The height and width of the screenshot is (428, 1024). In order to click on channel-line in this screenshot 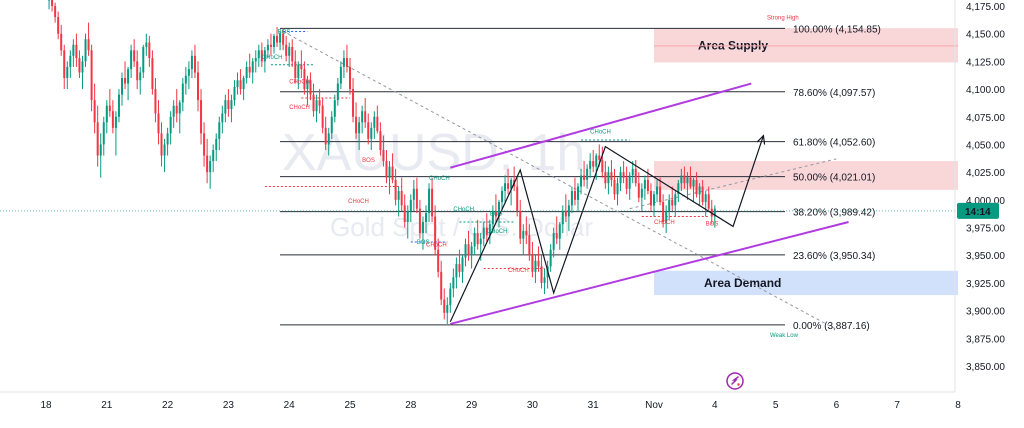, I will do `click(649, 273)`.